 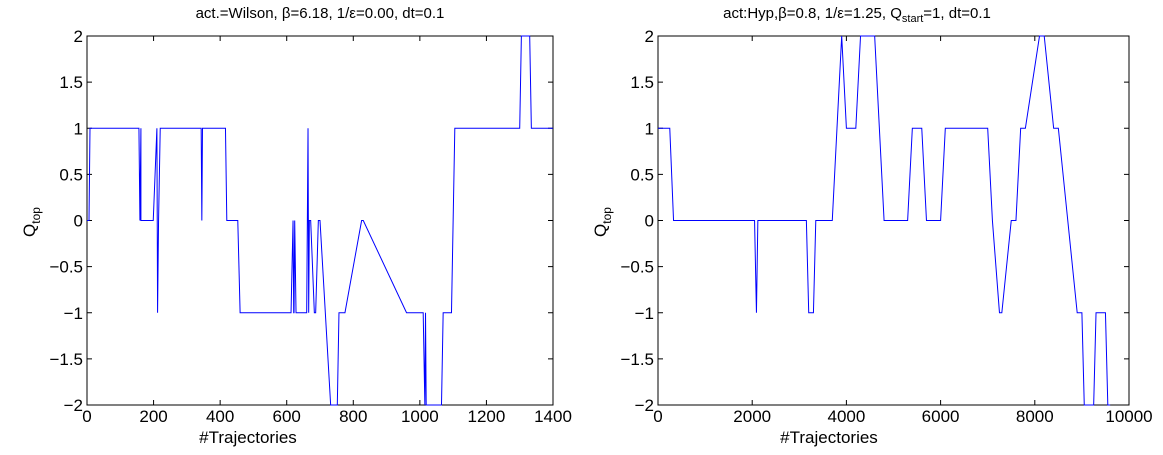 I want to click on chart-title-right-main: act:Hyp,β=0.8, 1/ε=1.25, Q, so click(x=812, y=13).